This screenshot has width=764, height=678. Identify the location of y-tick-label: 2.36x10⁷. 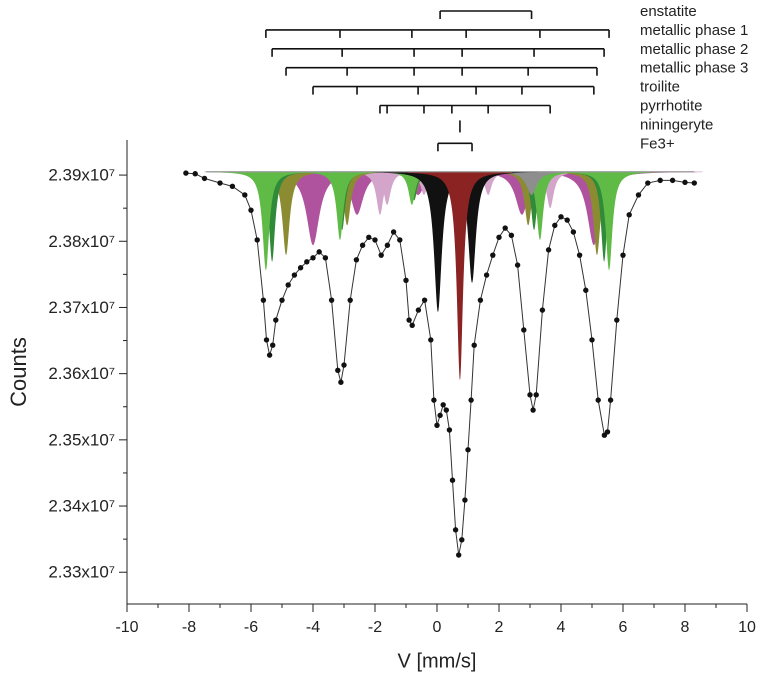
(81, 373).